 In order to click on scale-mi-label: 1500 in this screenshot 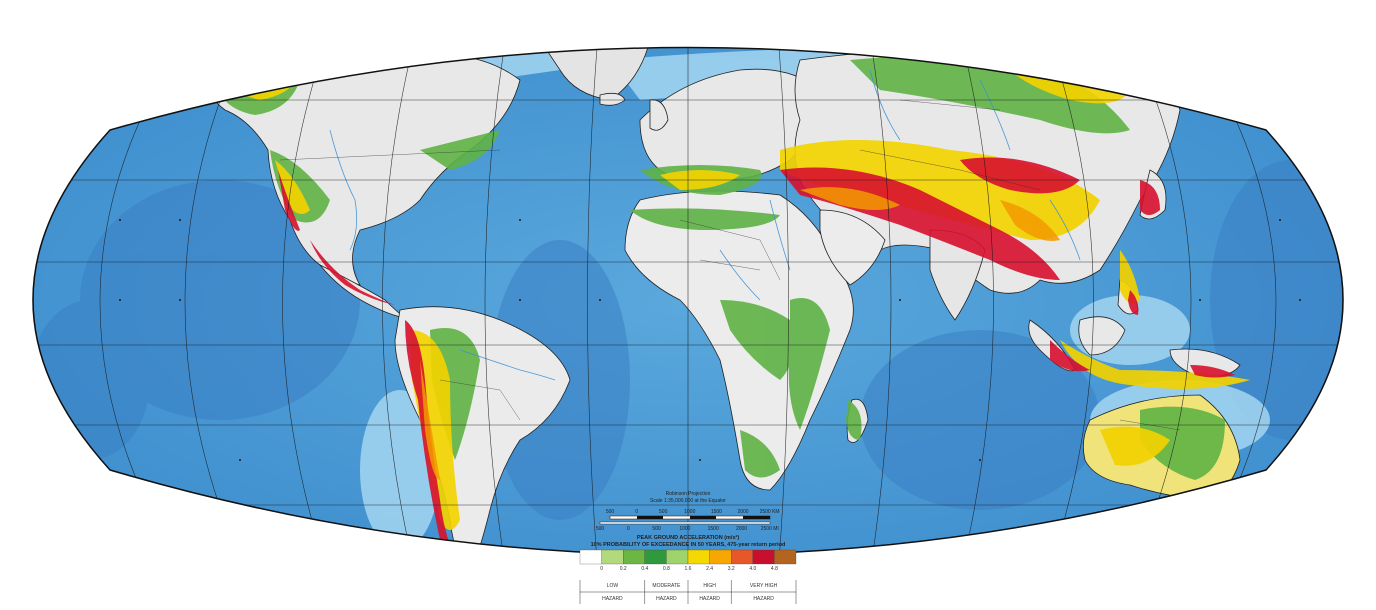, I will do `click(713, 529)`.